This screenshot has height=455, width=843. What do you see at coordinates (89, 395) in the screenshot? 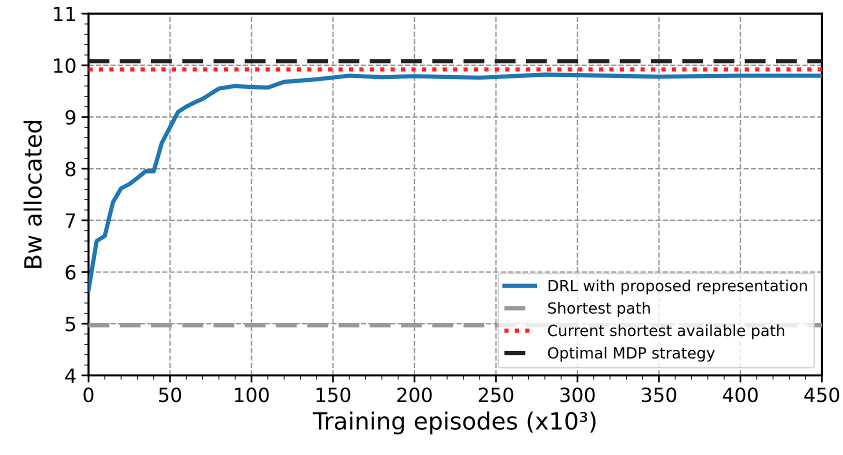
I see `x-tick-label: 0` at bounding box center [89, 395].